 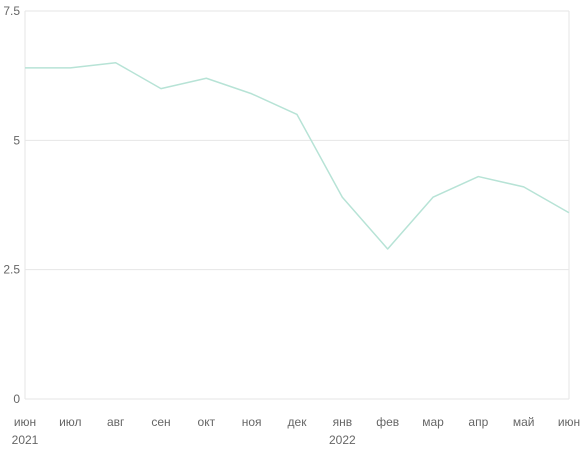 I want to click on x-tick-label: ноя, so click(x=252, y=422).